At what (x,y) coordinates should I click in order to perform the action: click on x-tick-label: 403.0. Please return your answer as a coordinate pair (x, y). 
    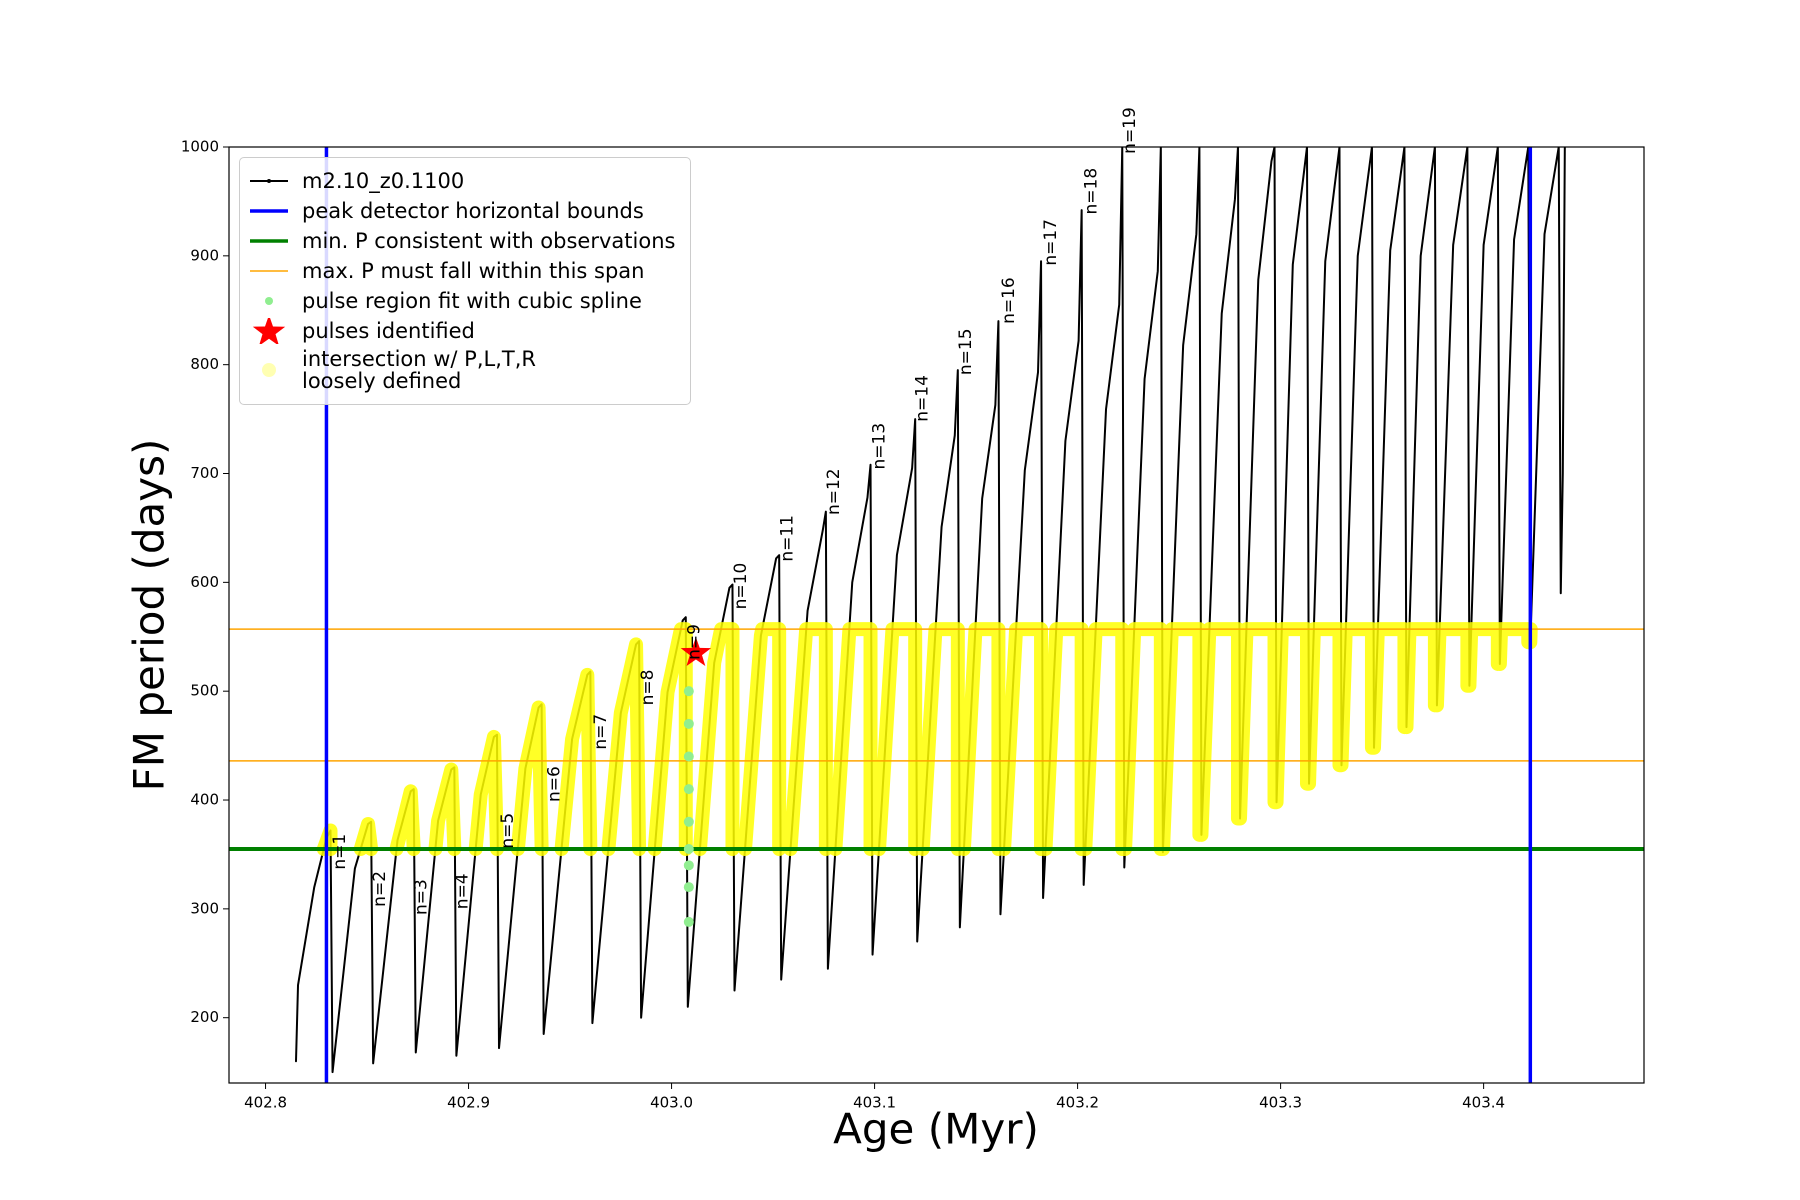
    Looking at the image, I should click on (671, 1103).